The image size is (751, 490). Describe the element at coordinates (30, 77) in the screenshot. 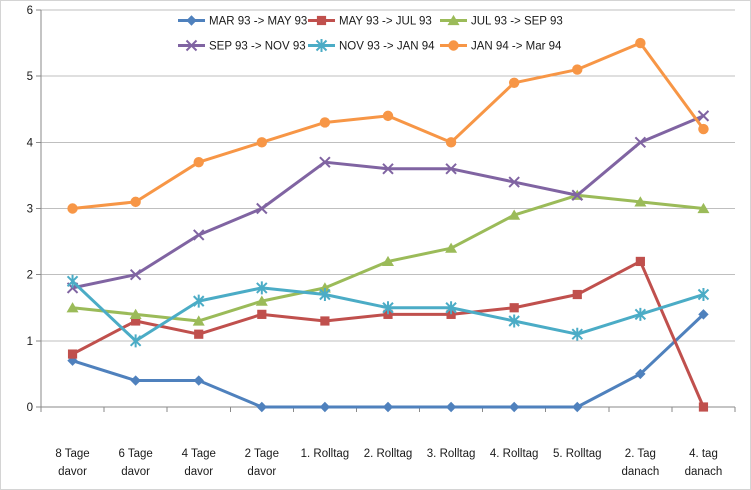

I see `y-axis-tick-label: 5` at that location.